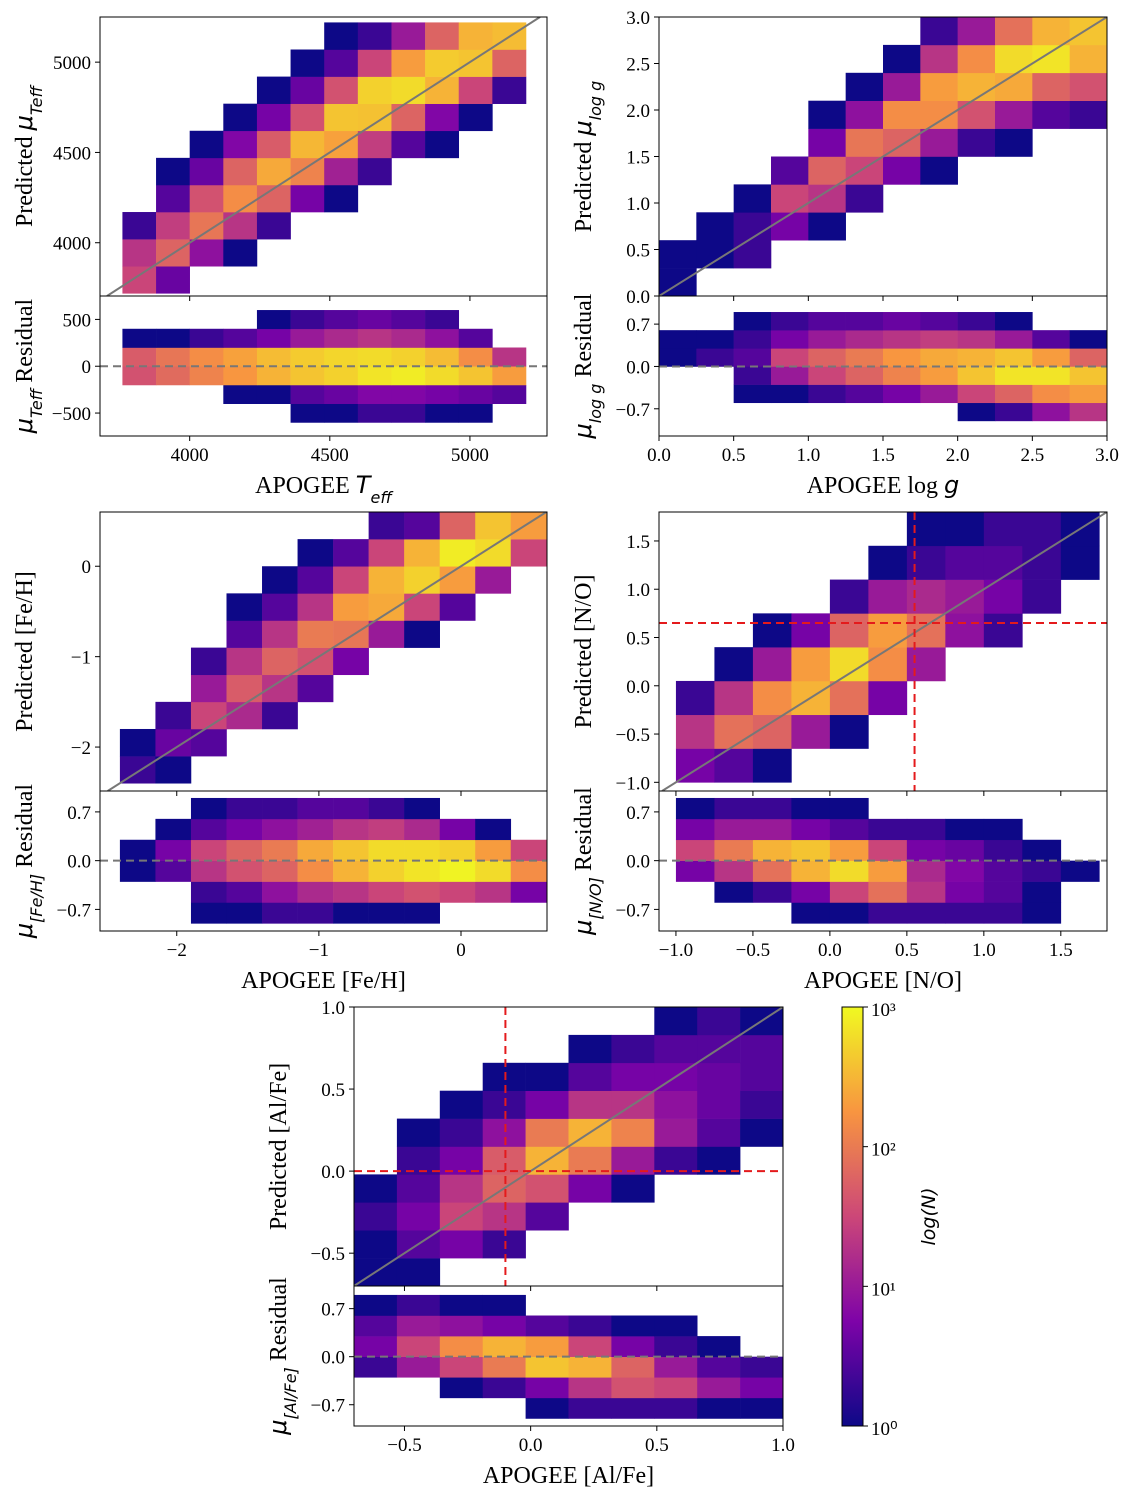 This screenshot has width=1131, height=1496. I want to click on y-tick-label: 4000, so click(72, 244).